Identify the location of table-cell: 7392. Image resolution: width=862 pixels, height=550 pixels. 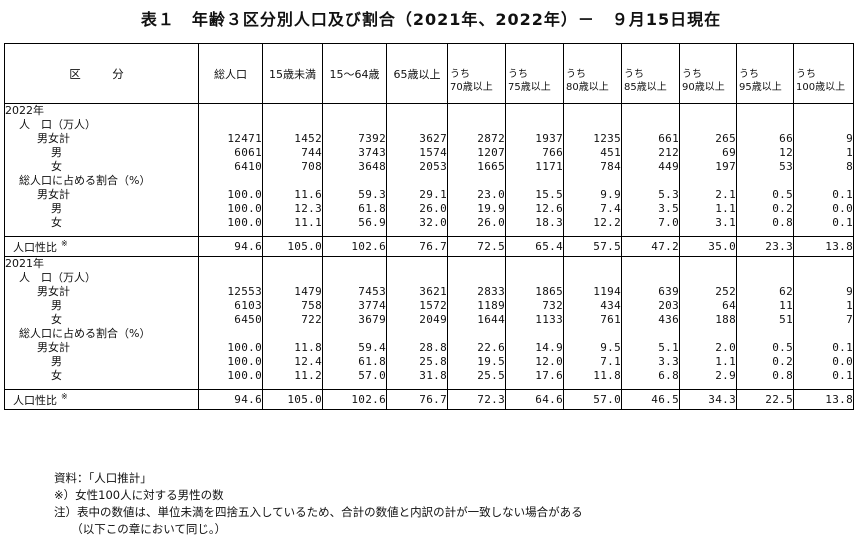
(354, 139).